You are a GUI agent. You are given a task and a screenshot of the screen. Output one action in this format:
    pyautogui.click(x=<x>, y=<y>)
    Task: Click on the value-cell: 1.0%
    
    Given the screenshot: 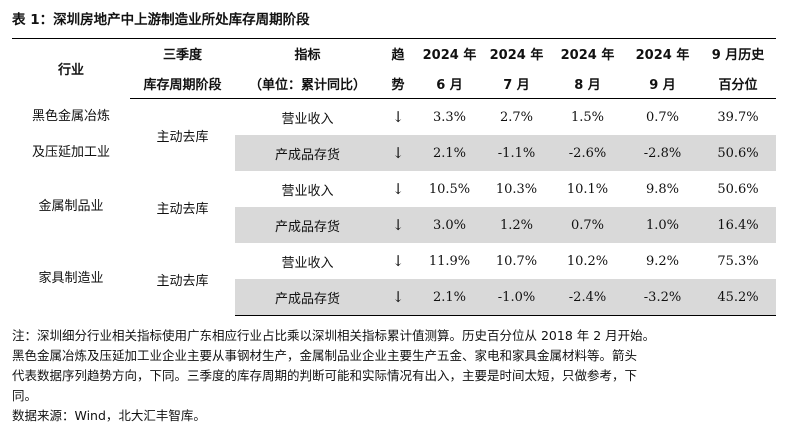 What is the action you would take?
    pyautogui.click(x=662, y=225)
    